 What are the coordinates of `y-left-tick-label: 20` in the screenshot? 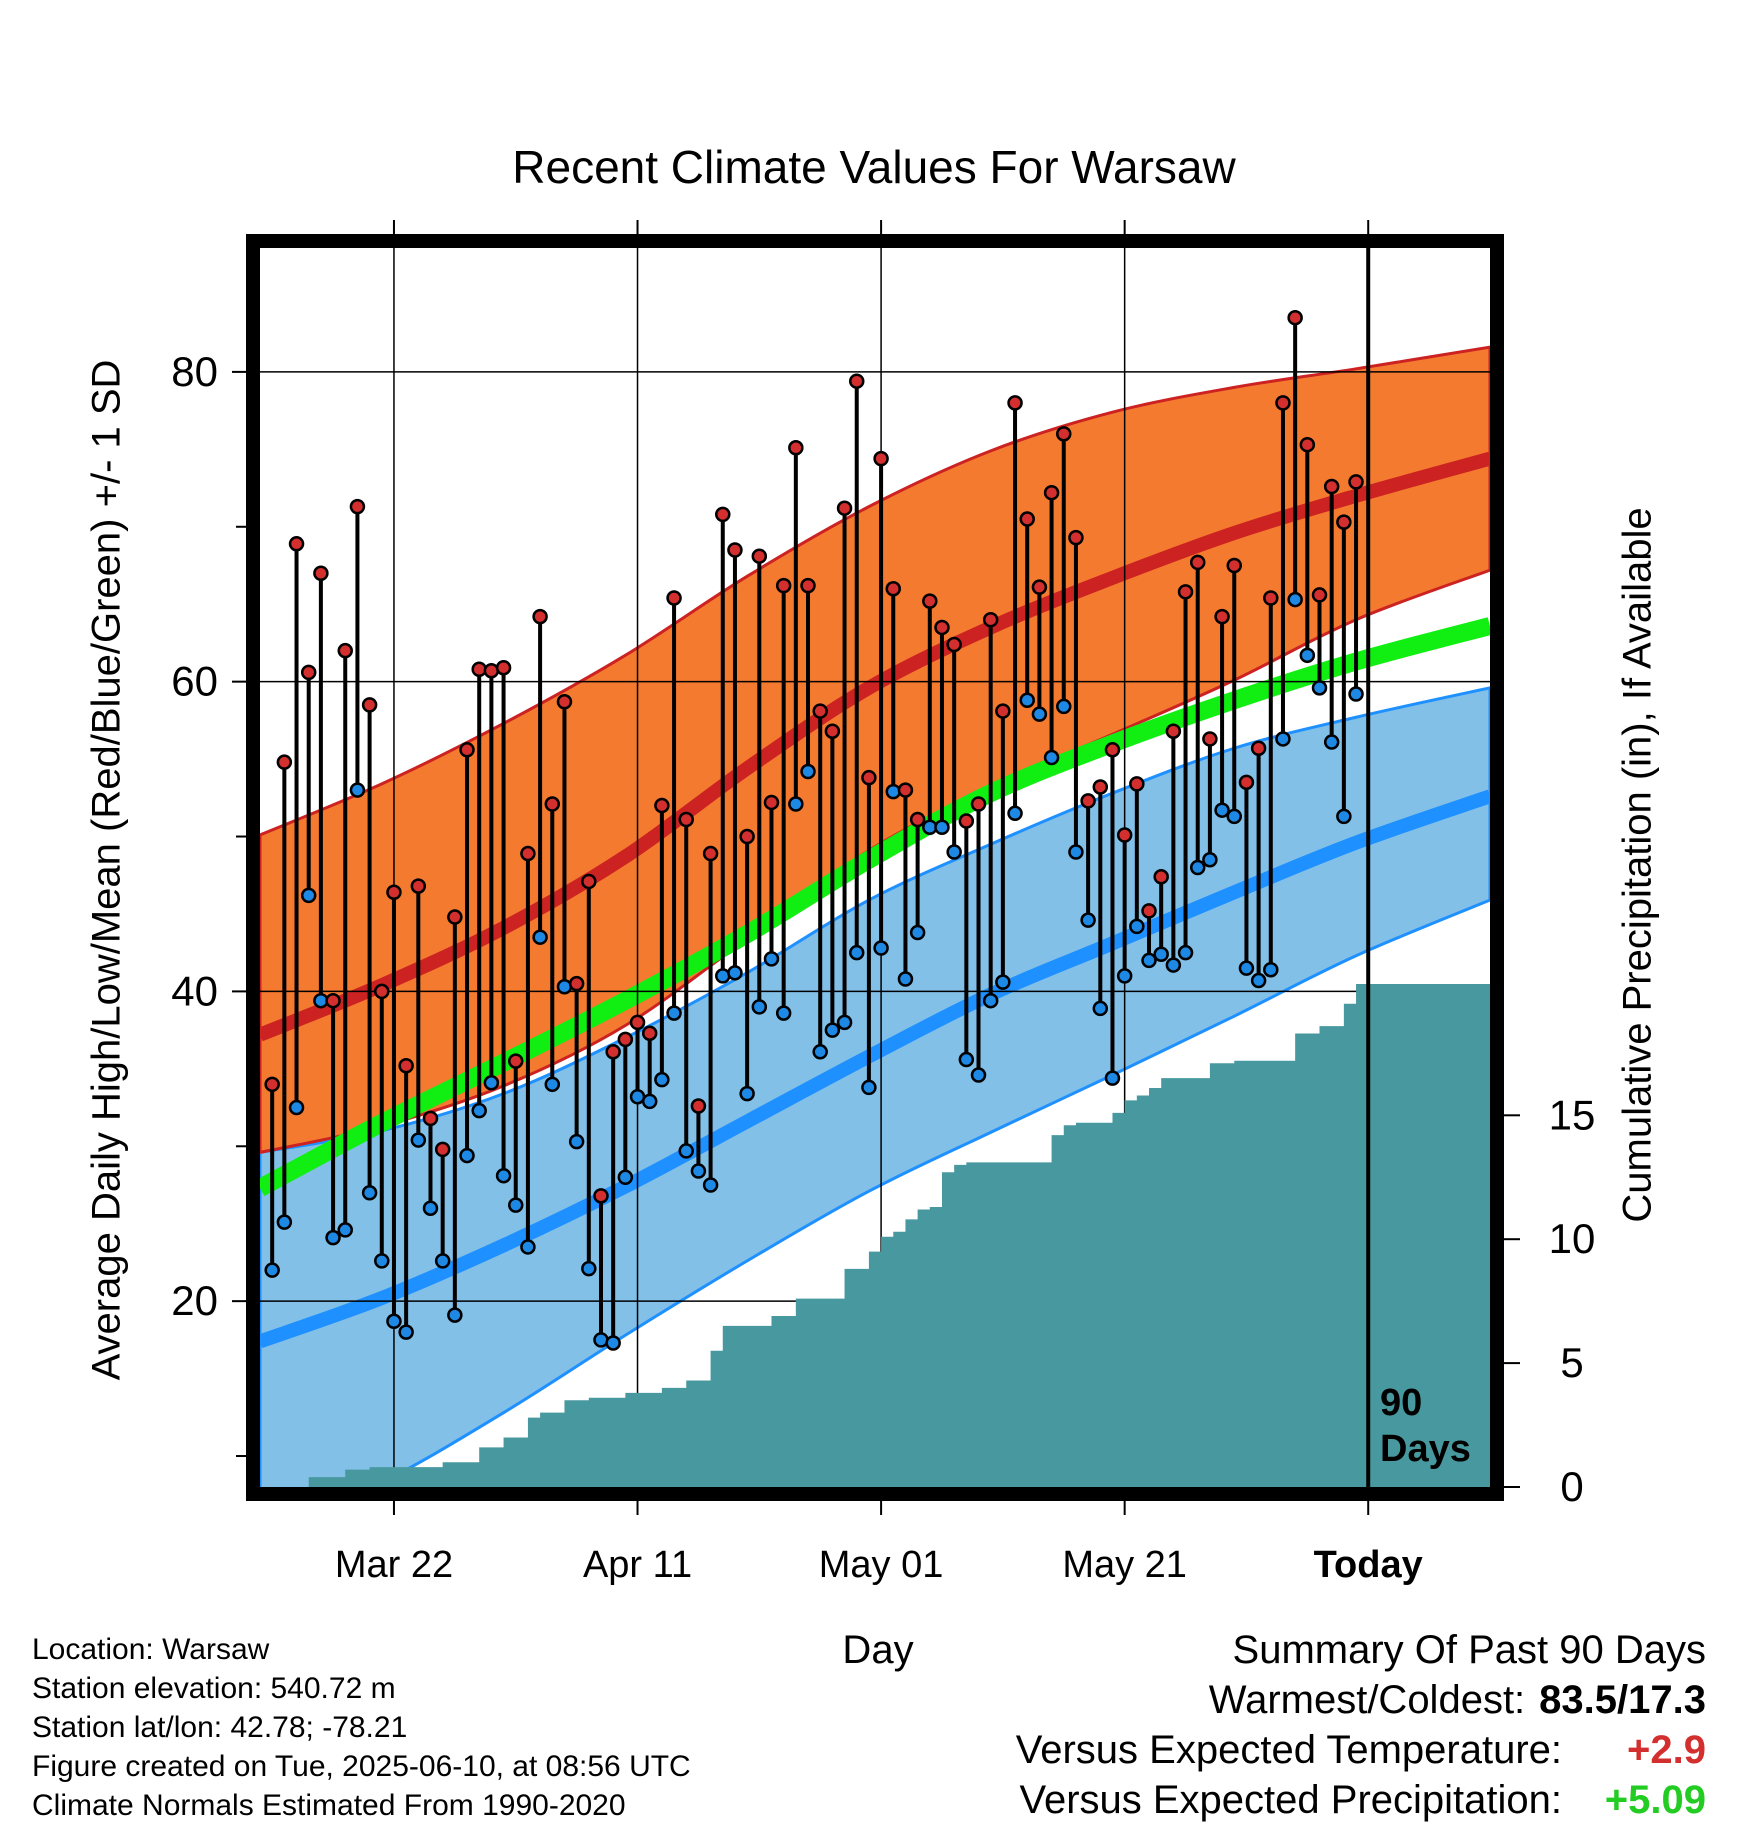 It's located at (194, 1300).